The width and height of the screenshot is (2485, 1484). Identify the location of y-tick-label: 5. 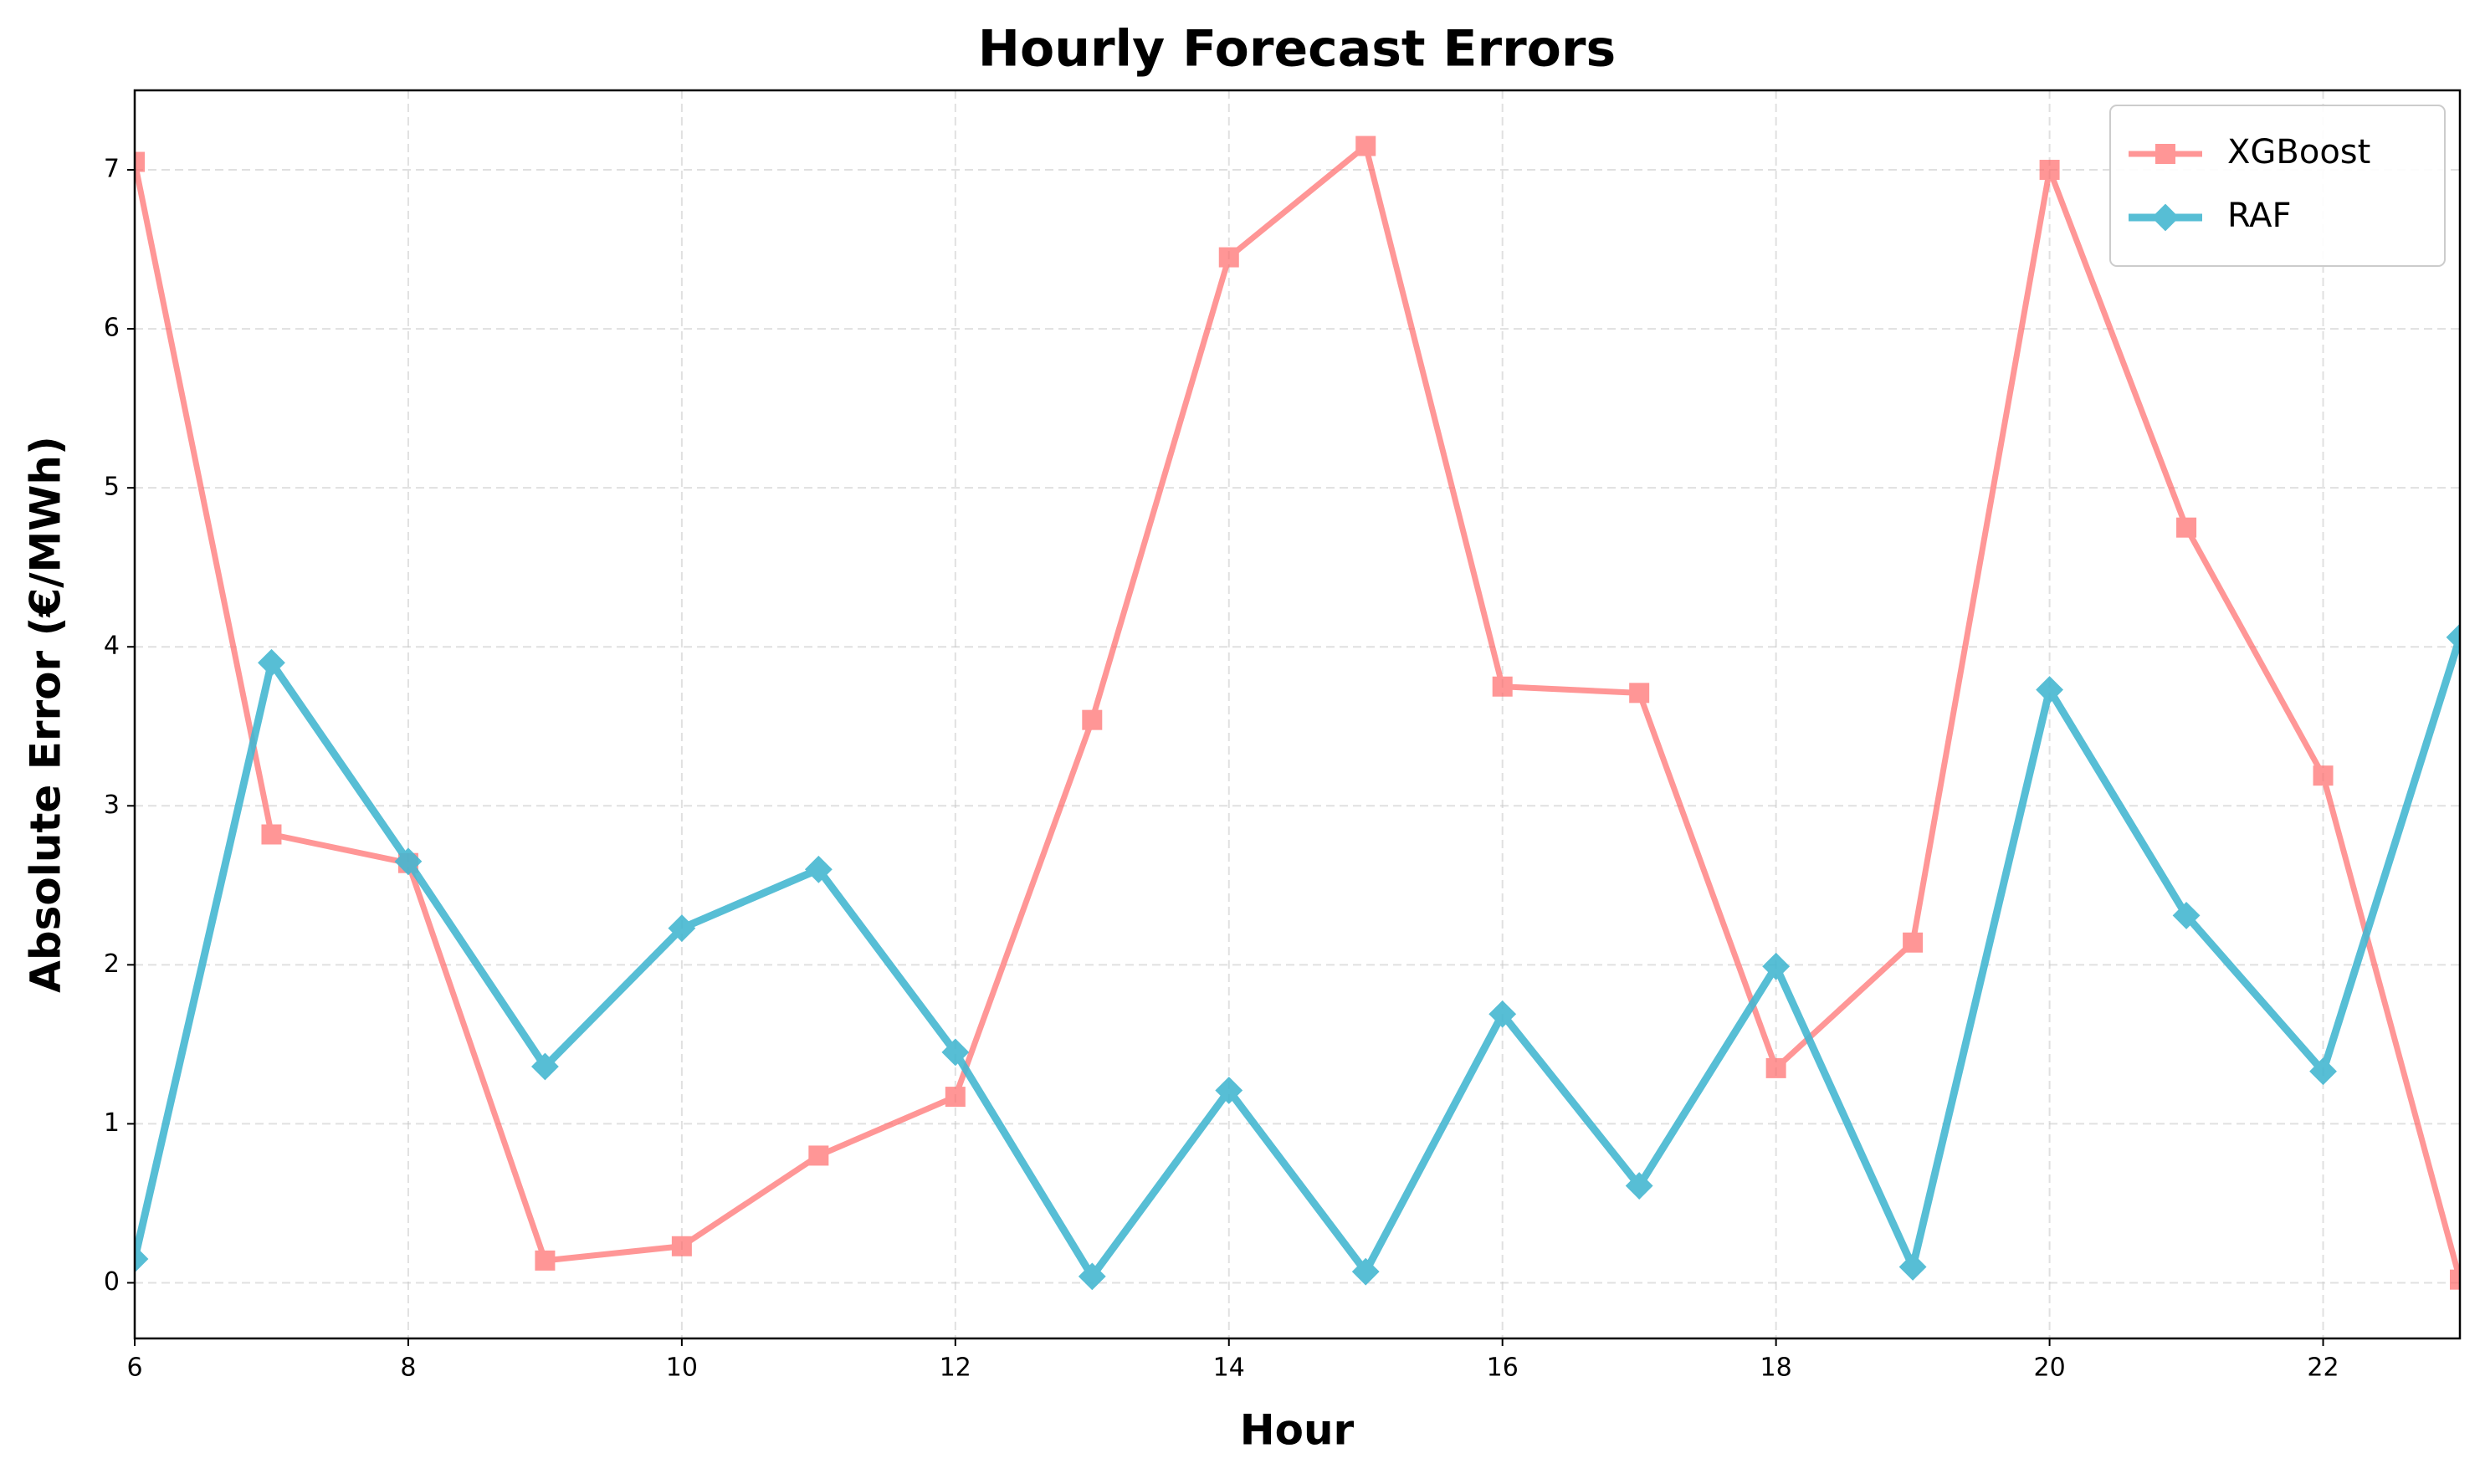
(112, 487).